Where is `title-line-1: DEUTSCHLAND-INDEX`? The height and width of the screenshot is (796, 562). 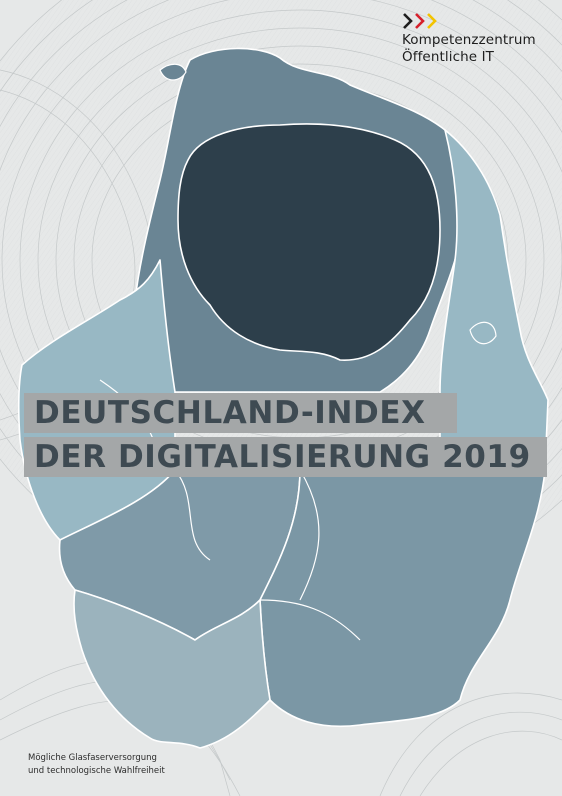 title-line-1: DEUTSCHLAND-INDEX is located at coordinates (240, 413).